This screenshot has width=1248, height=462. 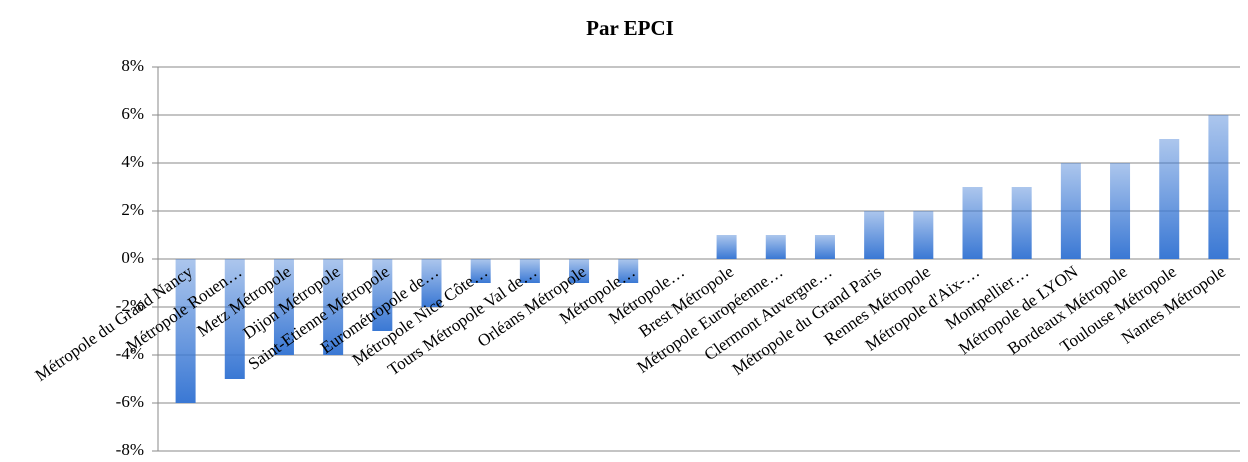 I want to click on y-tick-label: -8%, so click(x=130, y=449).